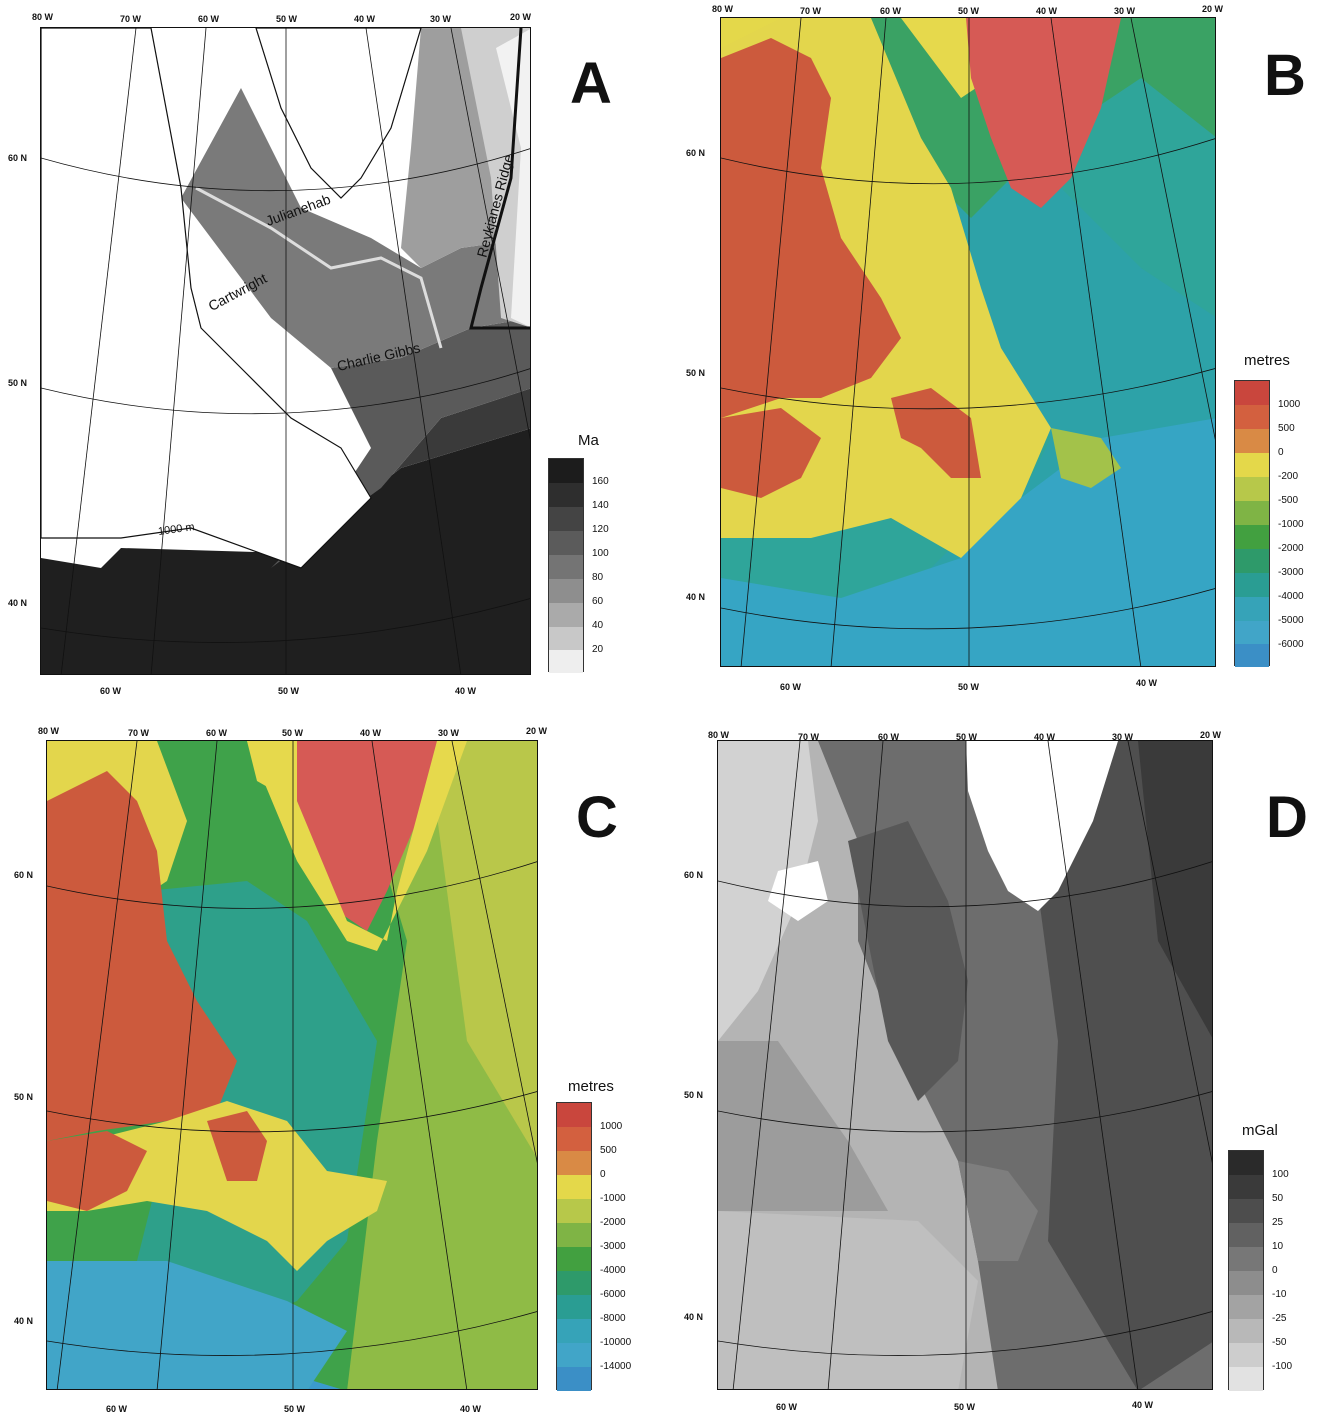 Image resolution: width=1325 pixels, height=1417 pixels. I want to click on panel-label-d: D, so click(1287, 817).